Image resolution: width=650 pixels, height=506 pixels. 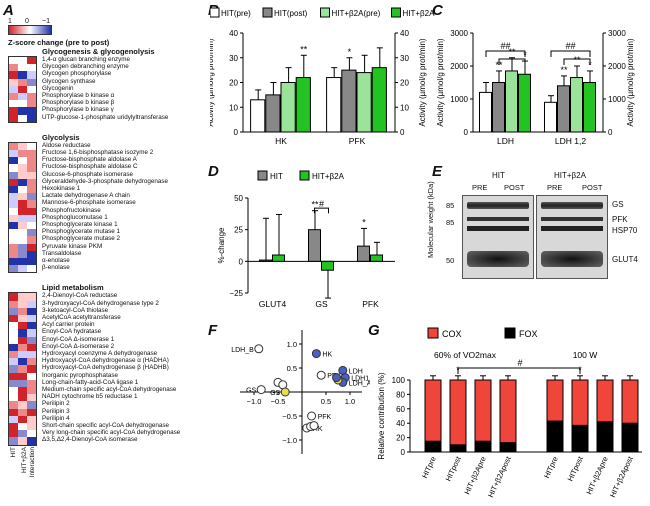 What do you see at coordinates (326, 401) in the screenshot?
I see `x-tick-label: 0.5` at bounding box center [326, 401].